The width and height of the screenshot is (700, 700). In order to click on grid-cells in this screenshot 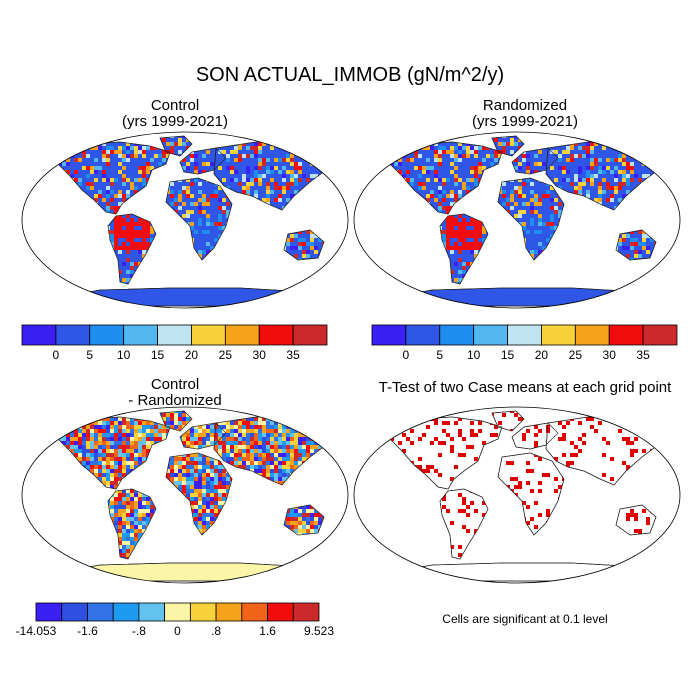, I will do `click(193, 485)`.